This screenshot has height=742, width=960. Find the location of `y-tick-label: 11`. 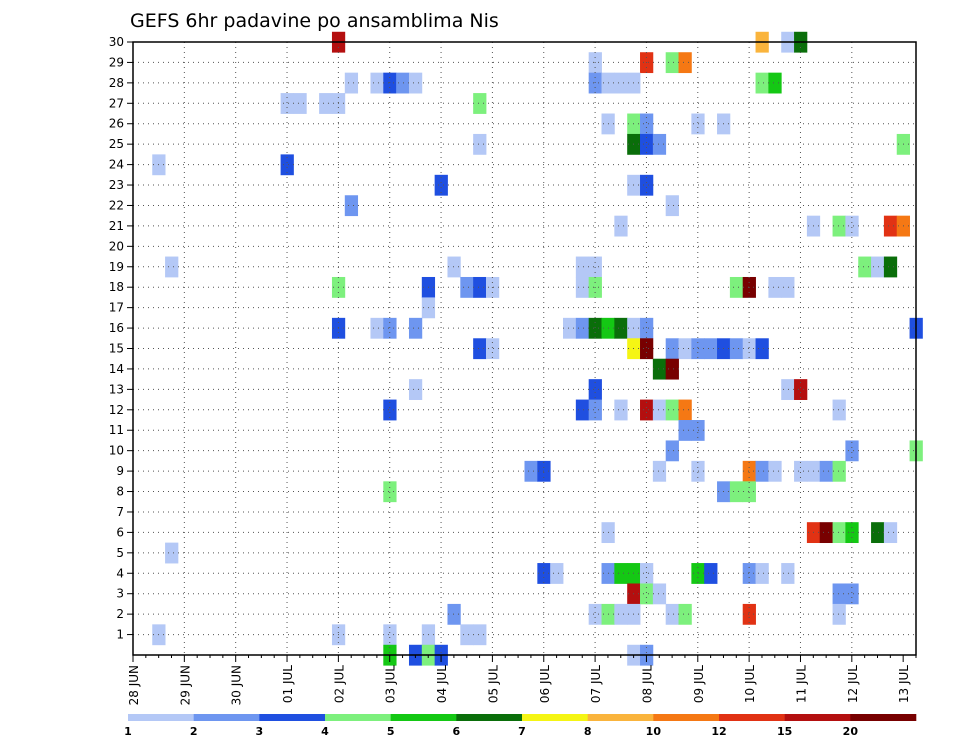

y-tick-label: 11 is located at coordinates (116, 430).